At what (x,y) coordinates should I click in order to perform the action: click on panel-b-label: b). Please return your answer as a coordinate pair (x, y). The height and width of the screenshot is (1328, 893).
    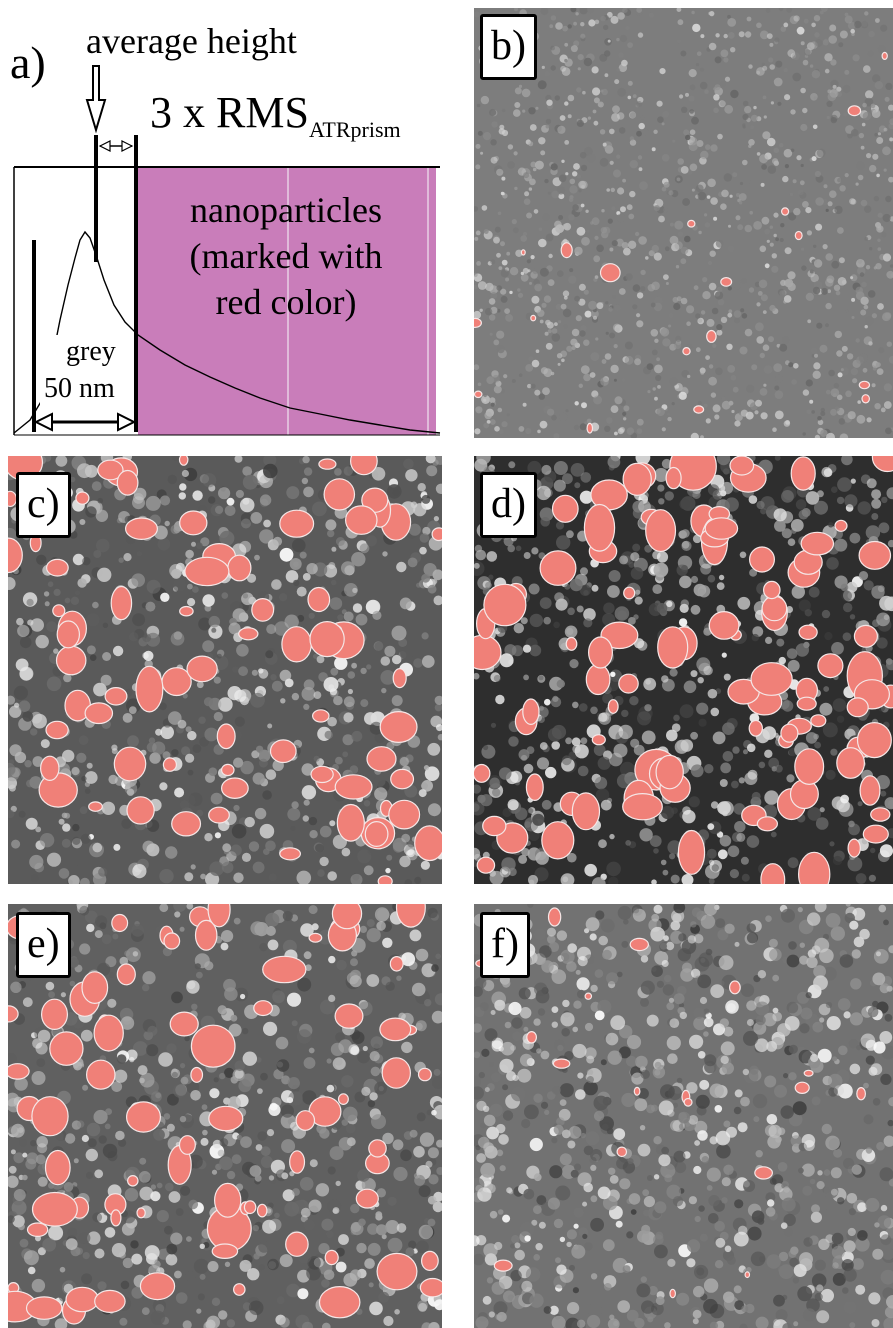
    Looking at the image, I should click on (508, 47).